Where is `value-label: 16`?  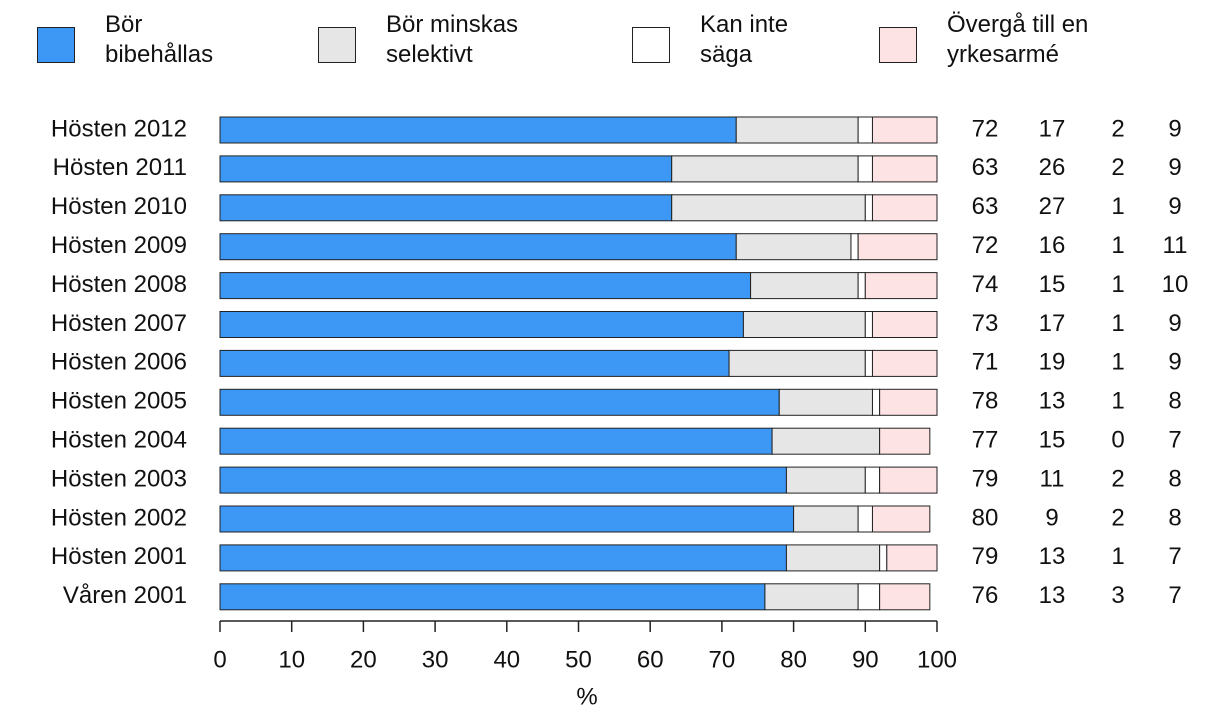 value-label: 16 is located at coordinates (1052, 245).